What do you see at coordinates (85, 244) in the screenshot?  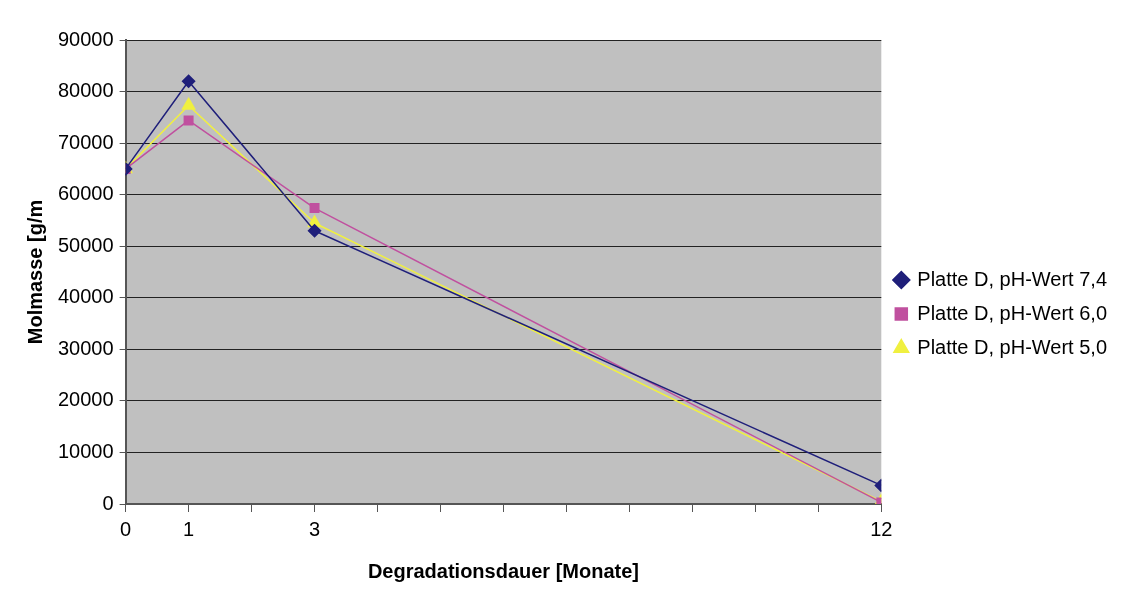 I see `y-tick-label: 50000` at bounding box center [85, 244].